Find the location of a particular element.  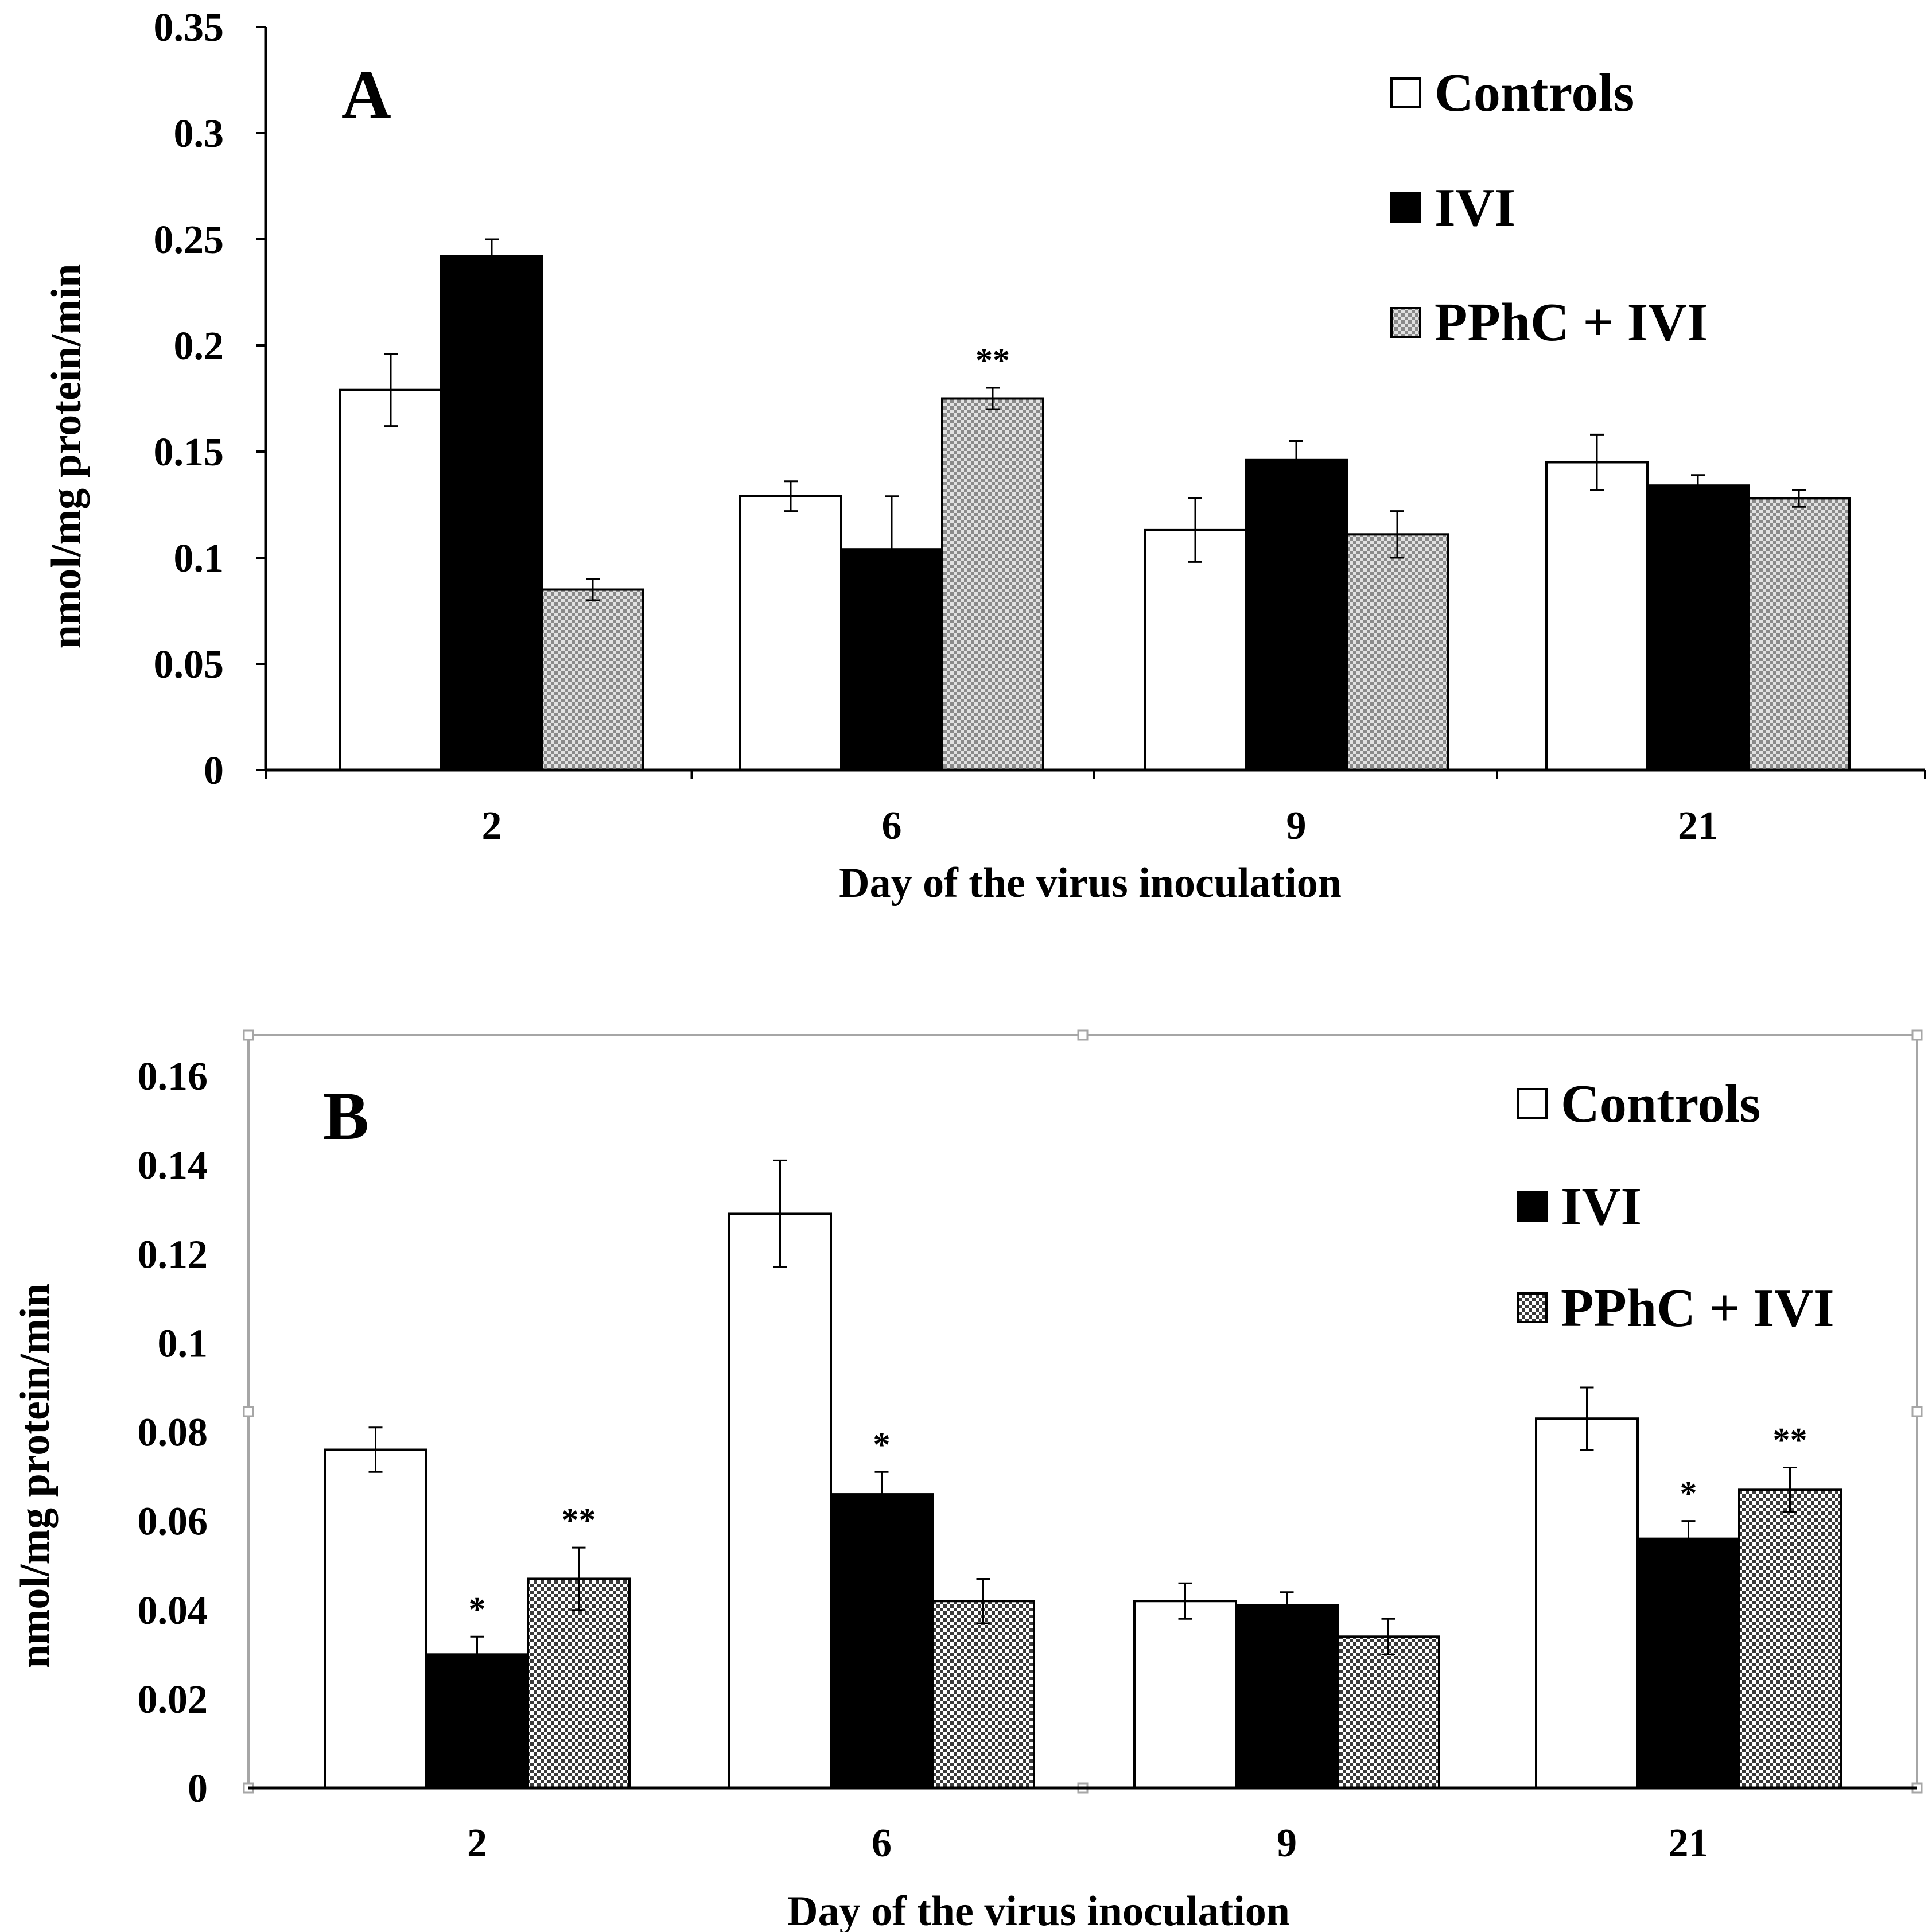

y-axis-ticks: 0 0.05 0.1 0.15 0.2 0.25 0.3 0.35 is located at coordinates (210, 399).